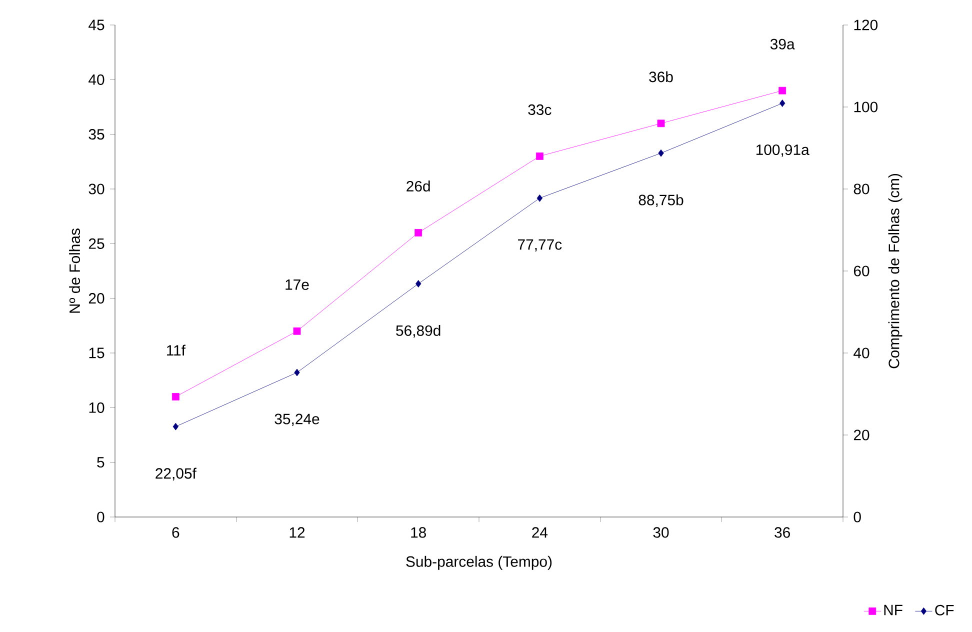  I want to click on y-tick-label: 5, so click(100, 462).